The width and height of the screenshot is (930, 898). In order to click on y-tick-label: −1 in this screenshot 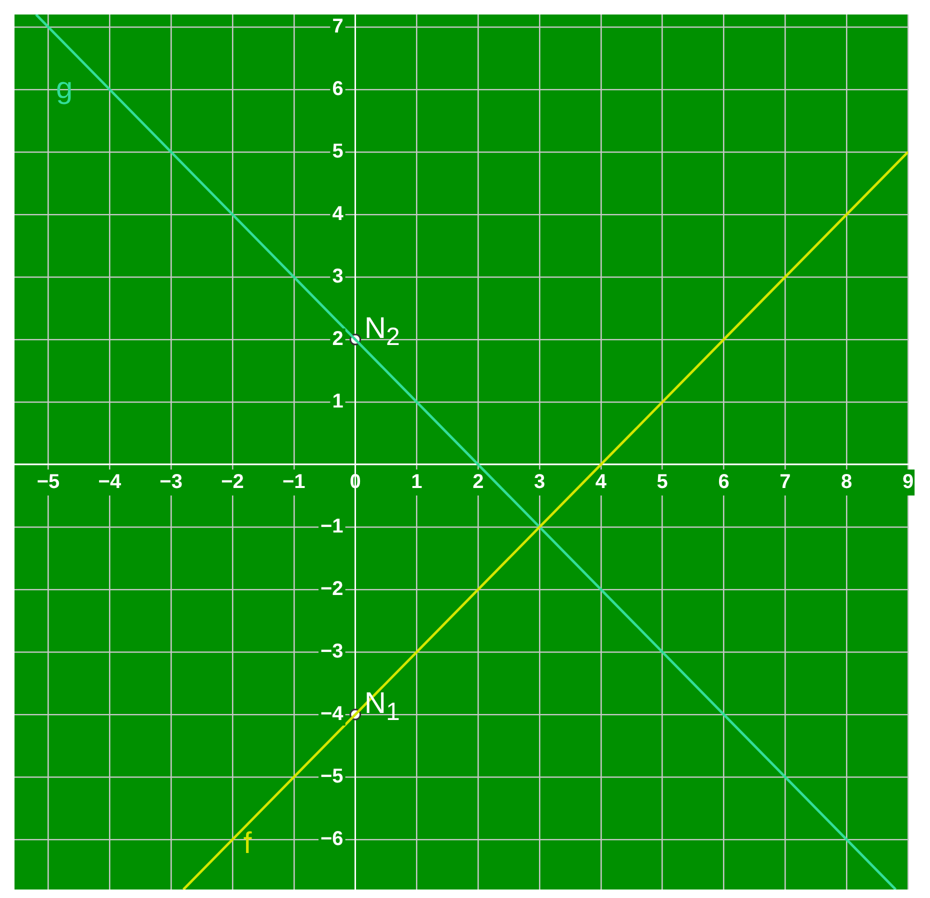, I will do `click(332, 527)`.